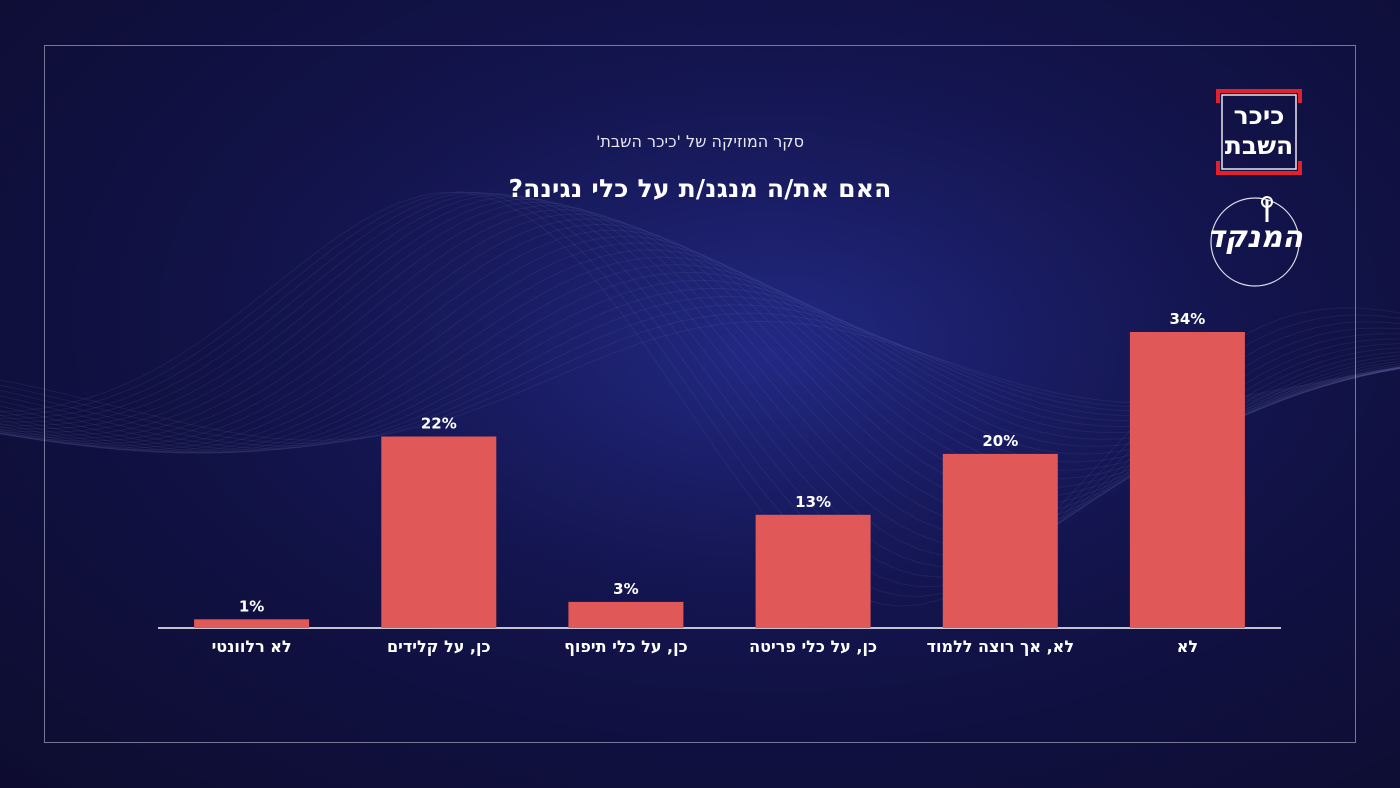  I want to click on data-label: 1%, so click(251, 606).